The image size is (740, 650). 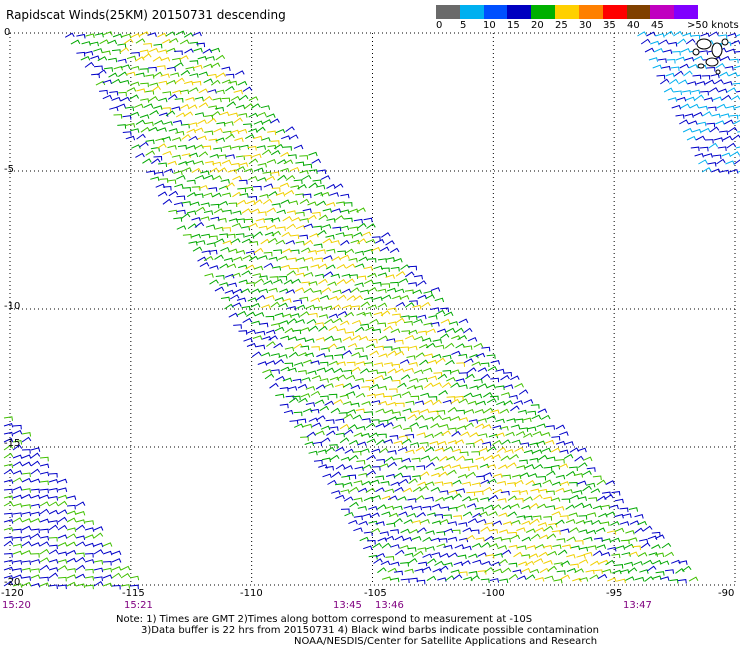 What do you see at coordinates (718, 72) in the screenshot?
I see `island-outline` at bounding box center [718, 72].